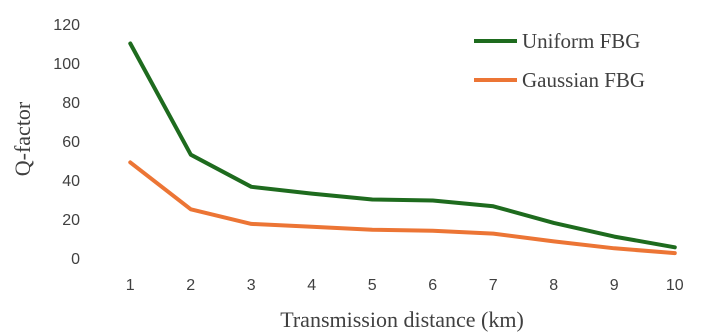 This screenshot has width=702, height=333. What do you see at coordinates (22, 138) in the screenshot?
I see `y-axis-title: Q-factor` at bounding box center [22, 138].